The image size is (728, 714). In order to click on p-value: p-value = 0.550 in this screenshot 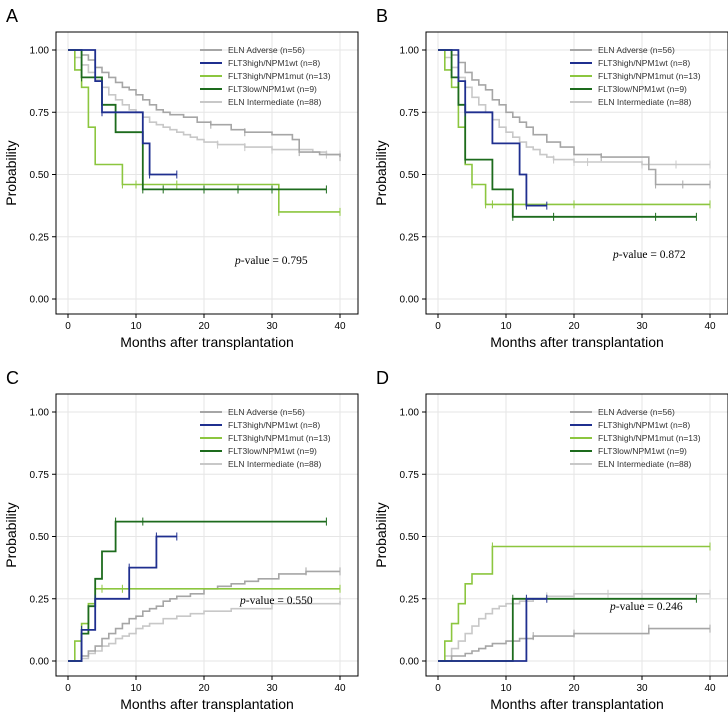, I will do `click(276, 601)`.